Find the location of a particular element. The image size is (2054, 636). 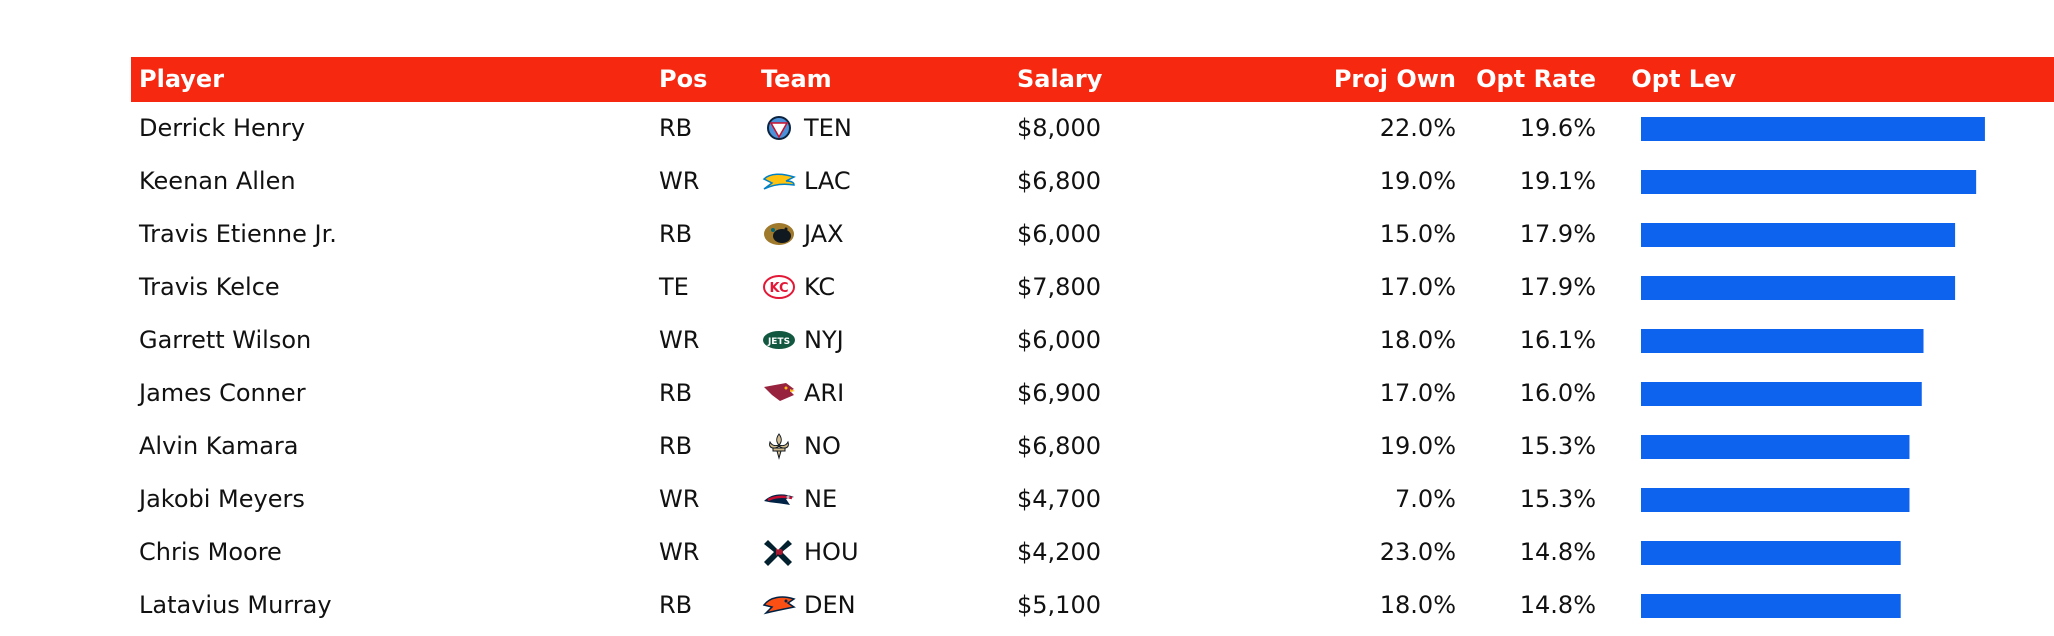

player-name: Jakobi Meyers is located at coordinates (222, 499).